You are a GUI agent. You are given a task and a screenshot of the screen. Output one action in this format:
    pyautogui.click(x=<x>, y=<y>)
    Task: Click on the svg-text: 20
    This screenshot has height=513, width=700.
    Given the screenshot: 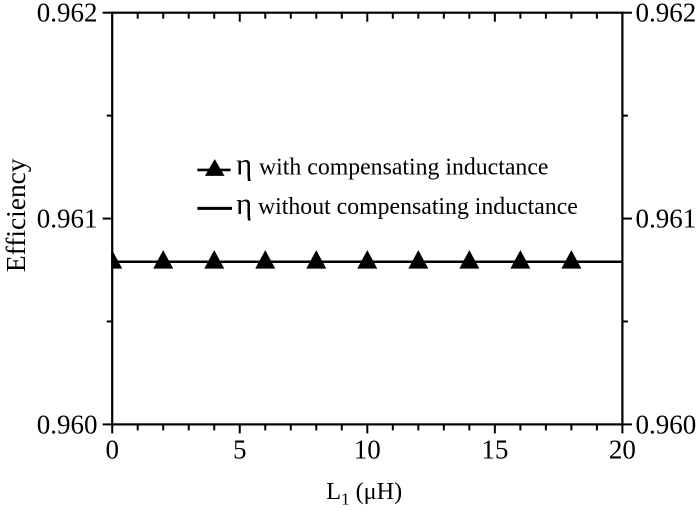 What is the action you would take?
    pyautogui.click(x=622, y=450)
    